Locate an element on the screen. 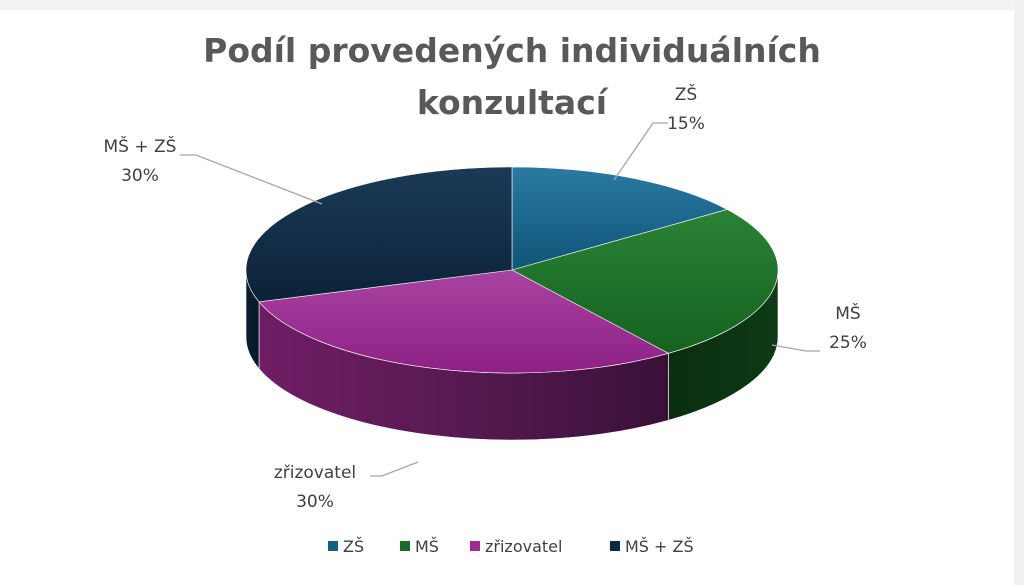  legend-label-zs: ZŠ is located at coordinates (353, 546).